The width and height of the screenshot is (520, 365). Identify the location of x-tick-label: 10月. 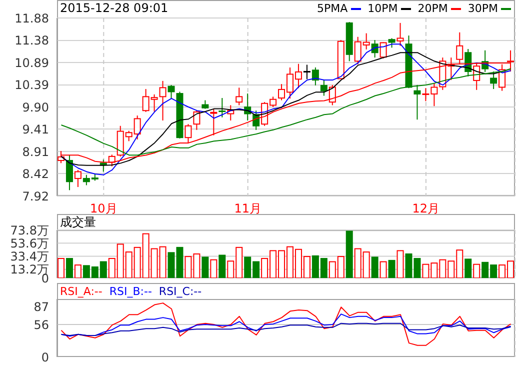
(104, 209).